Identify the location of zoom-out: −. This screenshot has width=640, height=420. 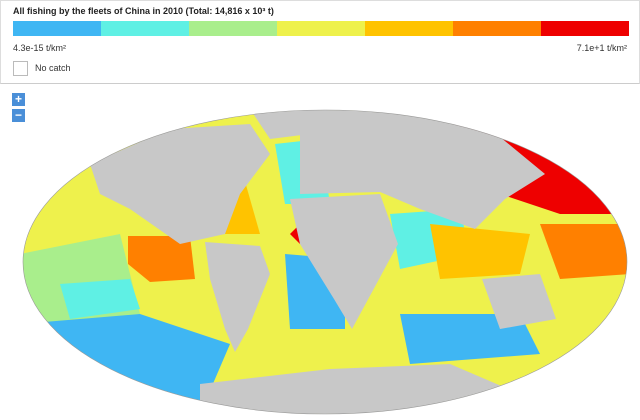
(18, 115).